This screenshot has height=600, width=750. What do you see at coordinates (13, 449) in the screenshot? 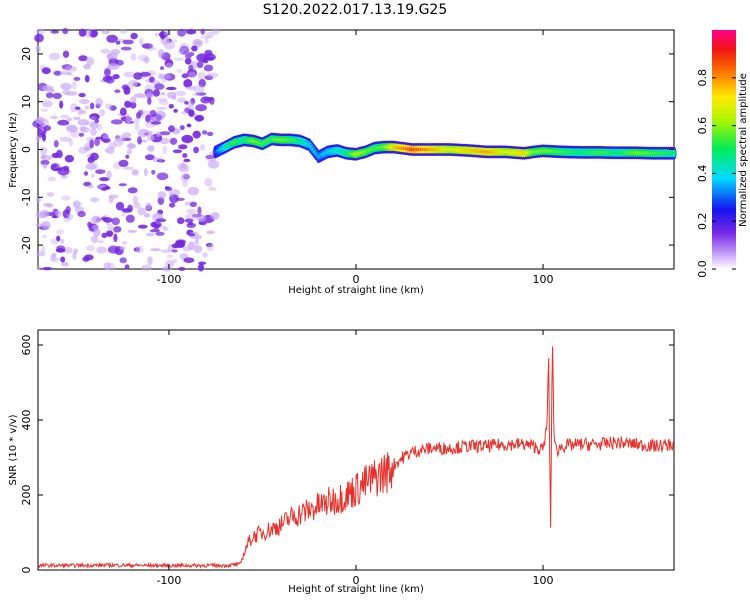
I see `snr-ylabel: SNR (10 * v/v)` at bounding box center [13, 449].